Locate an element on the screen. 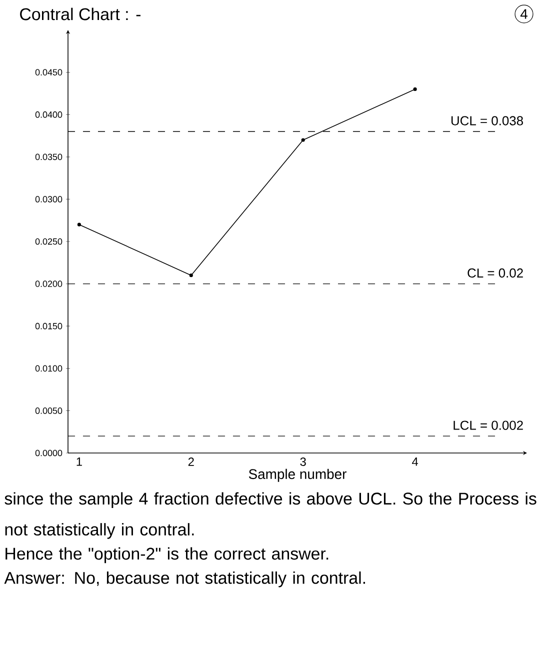 The height and width of the screenshot is (658, 560). y-tick-label: 0.0300 is located at coordinates (48, 199).